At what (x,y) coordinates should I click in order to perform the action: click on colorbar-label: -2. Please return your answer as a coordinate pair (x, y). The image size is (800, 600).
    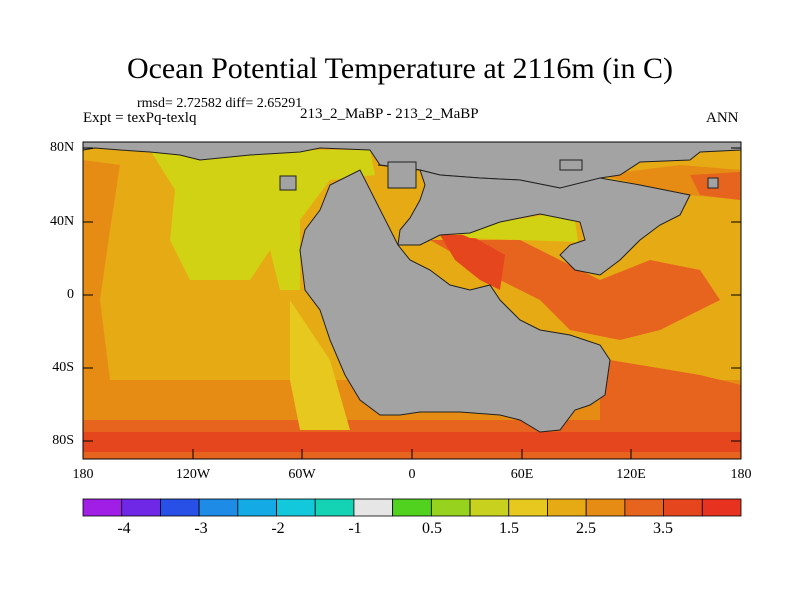
    Looking at the image, I should click on (278, 528).